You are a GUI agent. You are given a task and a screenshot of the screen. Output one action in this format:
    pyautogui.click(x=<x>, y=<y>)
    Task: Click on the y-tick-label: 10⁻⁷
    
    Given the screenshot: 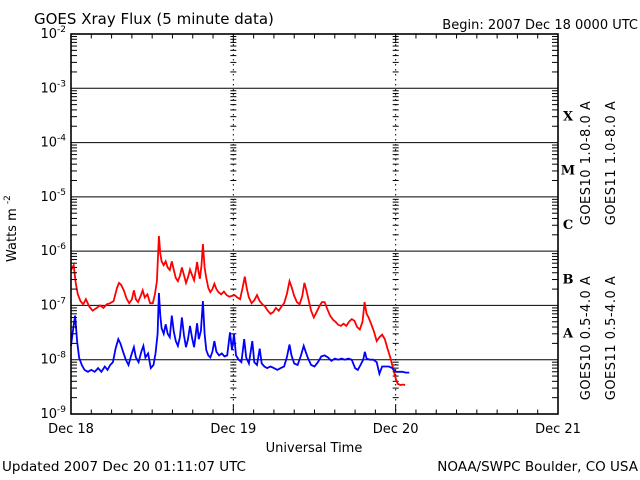 What is the action you would take?
    pyautogui.click(x=53, y=304)
    